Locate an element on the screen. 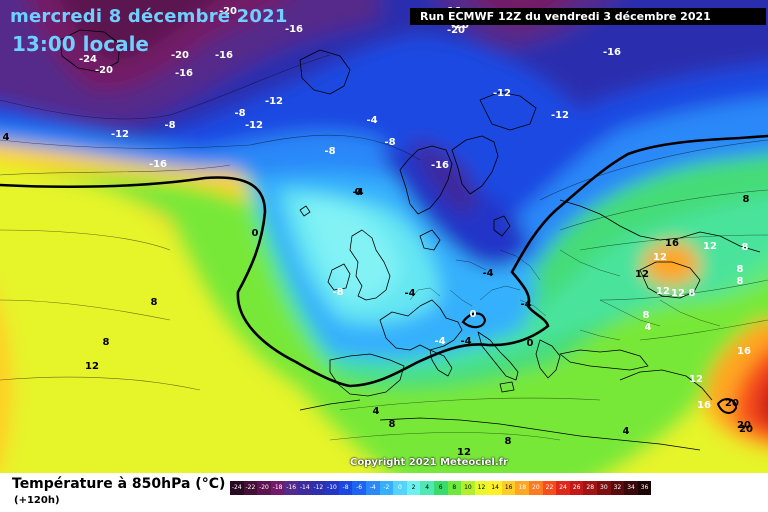 This screenshot has width=768, height=512. legend-cell: 16 is located at coordinates (508, 488).